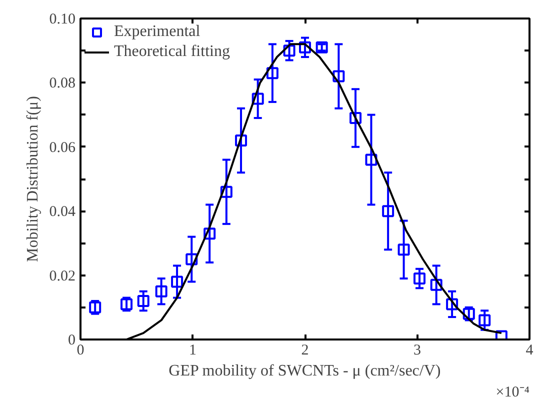 The image size is (549, 400). What do you see at coordinates (192, 350) in the screenshot?
I see `x-tick-label: 1` at bounding box center [192, 350].